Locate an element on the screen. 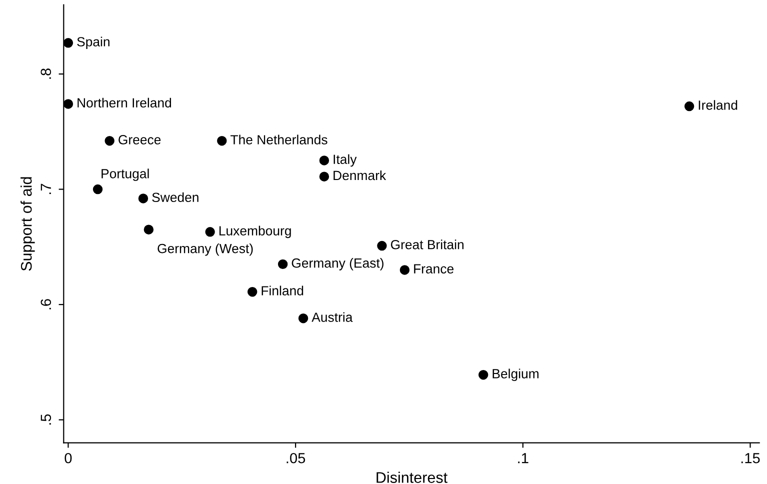 The width and height of the screenshot is (767, 484). x-tick-label: .15 is located at coordinates (750, 458).